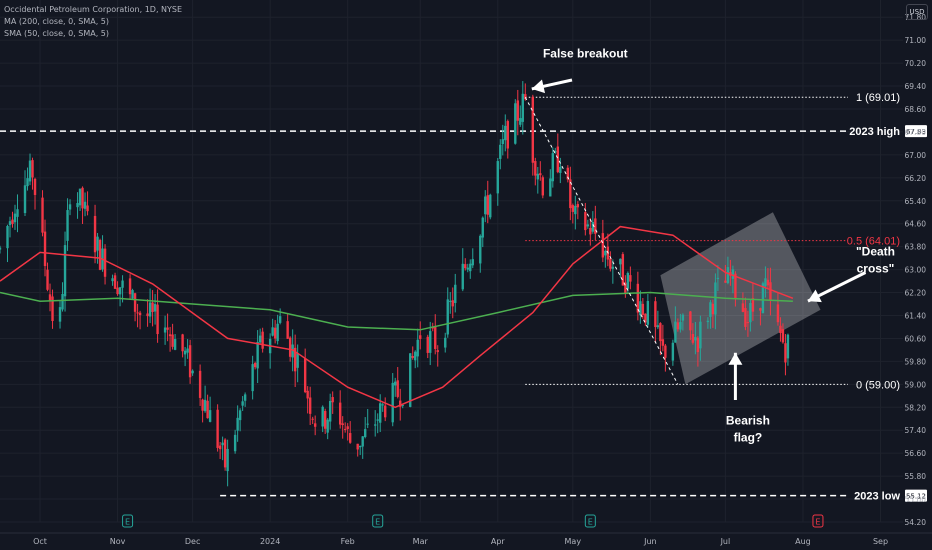 The height and width of the screenshot is (550, 932). I want to click on ma200-line, so click(396, 311).